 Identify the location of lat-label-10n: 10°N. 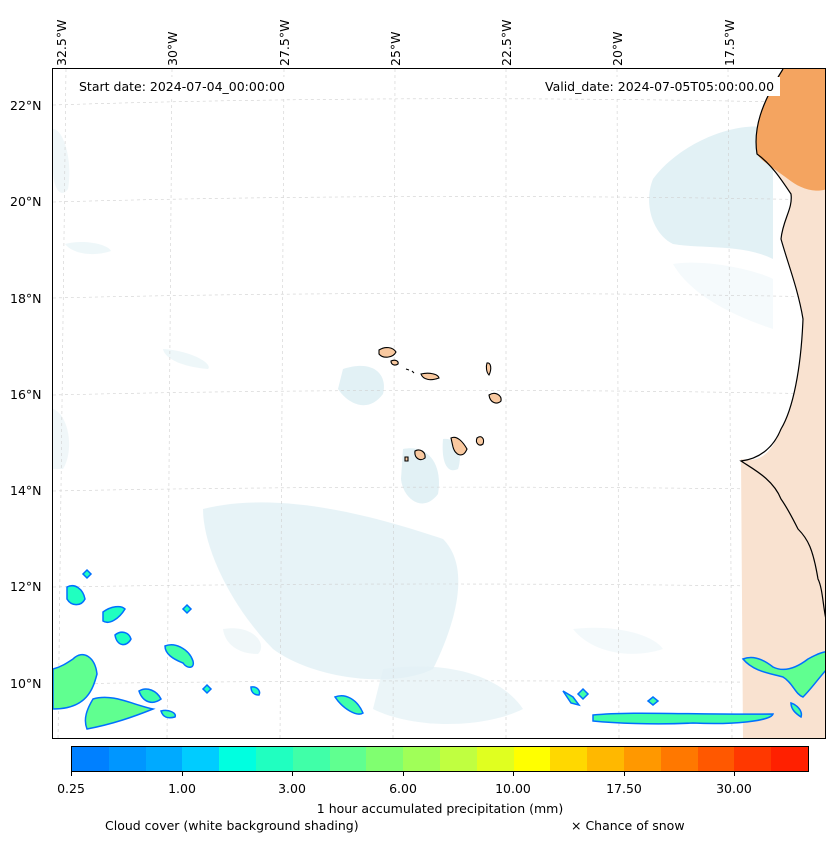
(26, 683).